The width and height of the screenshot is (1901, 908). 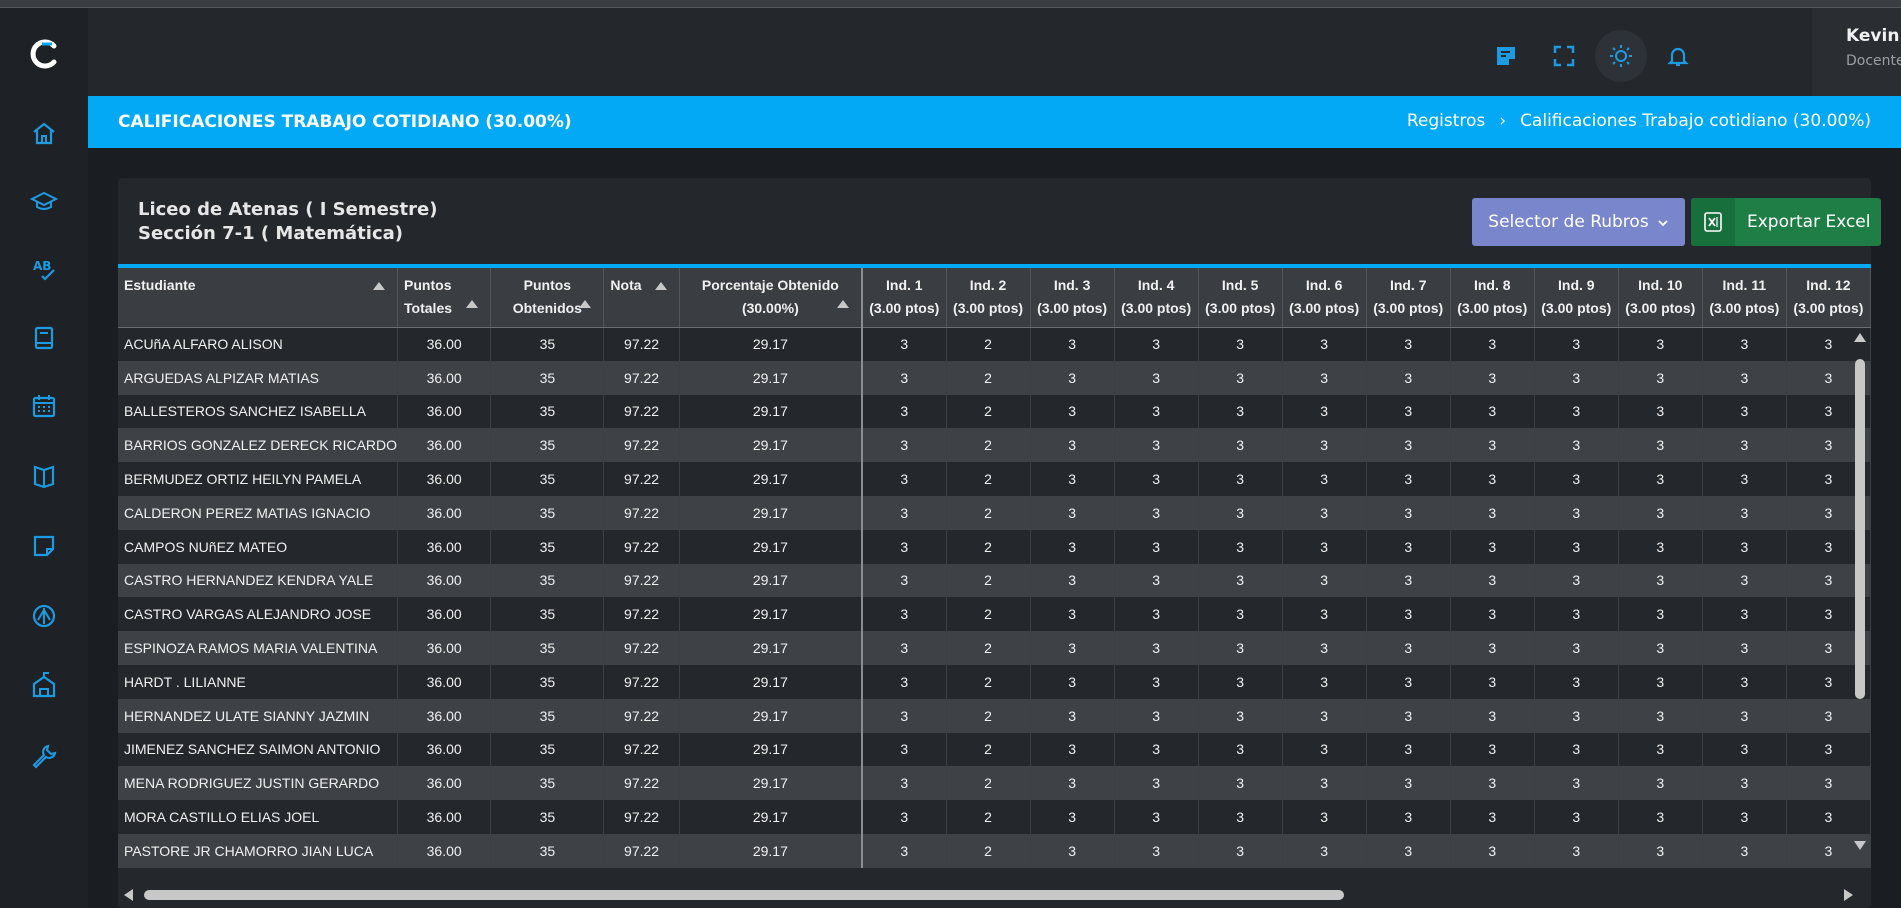 I want to click on header-student: Estudiante, so click(x=258, y=298).